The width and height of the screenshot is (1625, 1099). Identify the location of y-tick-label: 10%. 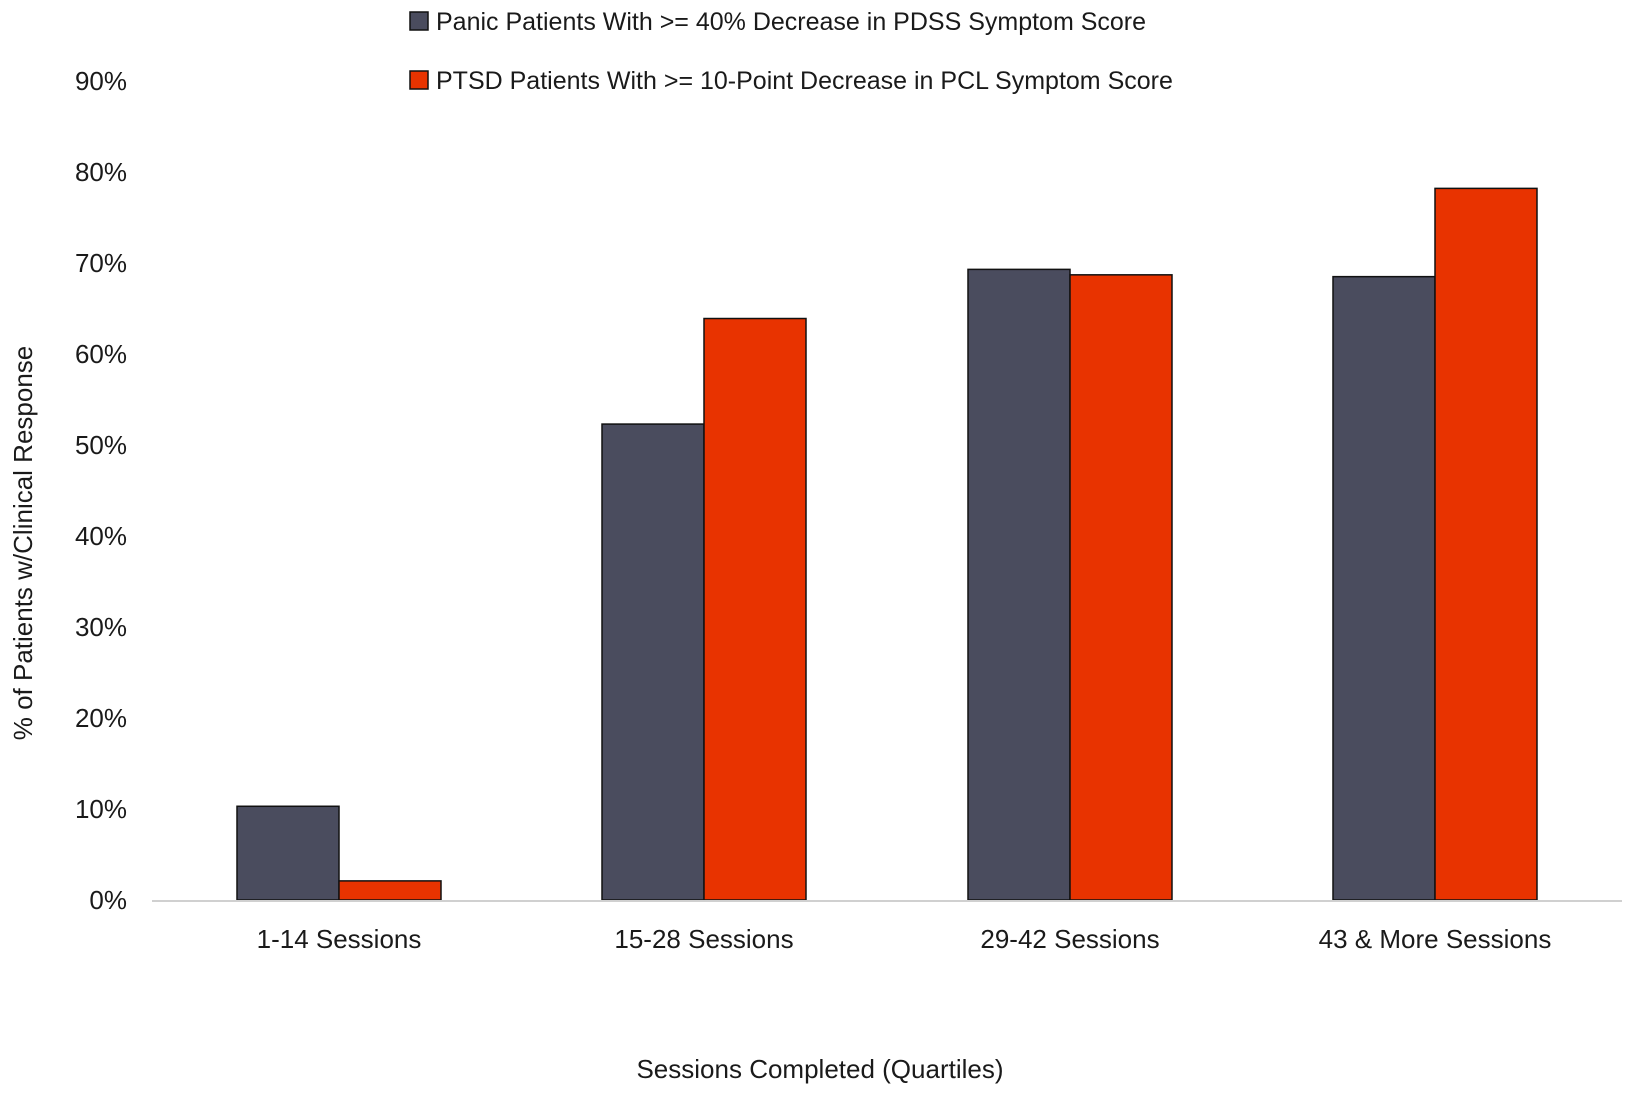
(101, 809).